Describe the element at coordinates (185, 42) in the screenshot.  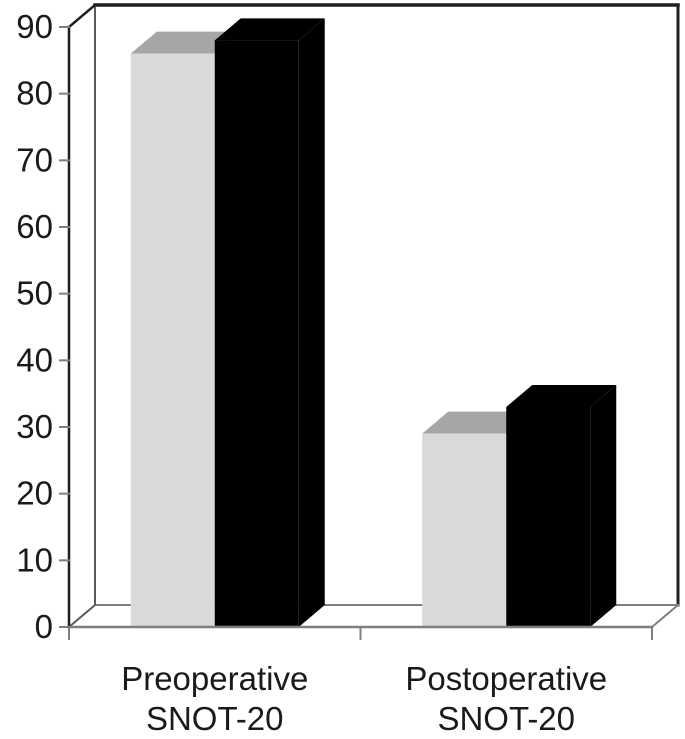
I see `bar-pre-gray-top-face` at that location.